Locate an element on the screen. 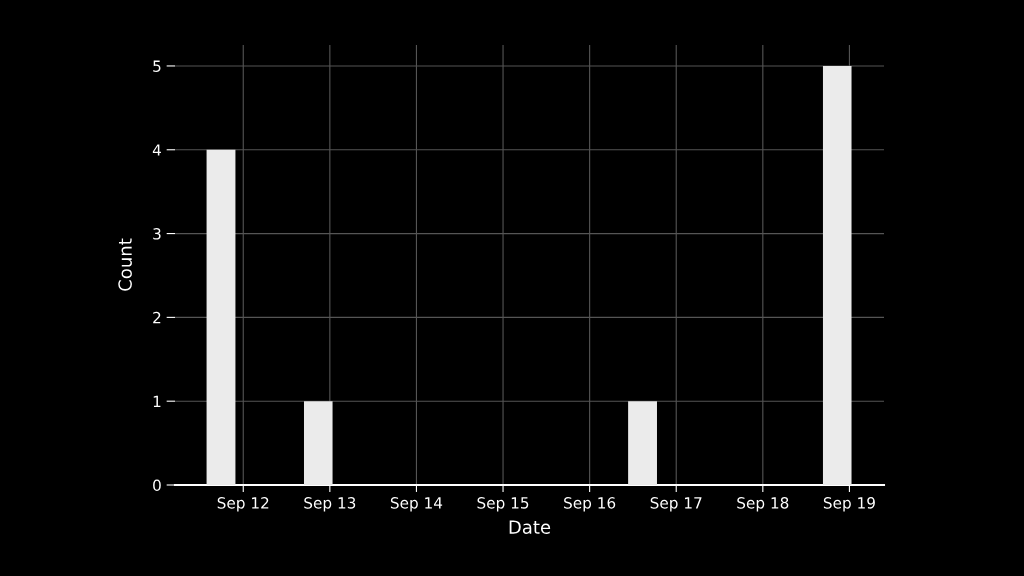  x-tick-label: Sep 19 is located at coordinates (849, 504).